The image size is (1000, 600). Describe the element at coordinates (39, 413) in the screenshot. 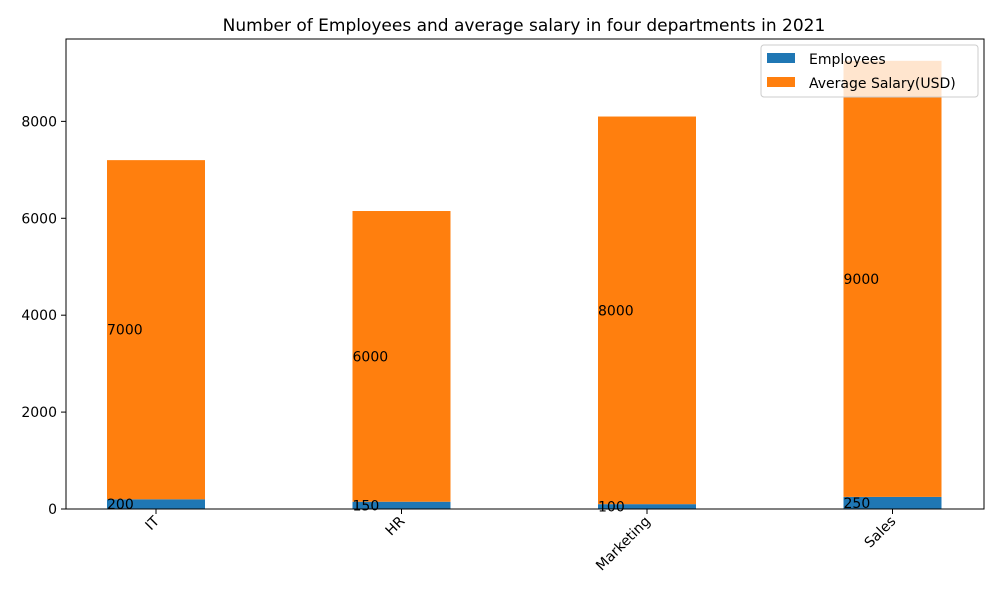

I see `y-tick-label: 2000` at that location.